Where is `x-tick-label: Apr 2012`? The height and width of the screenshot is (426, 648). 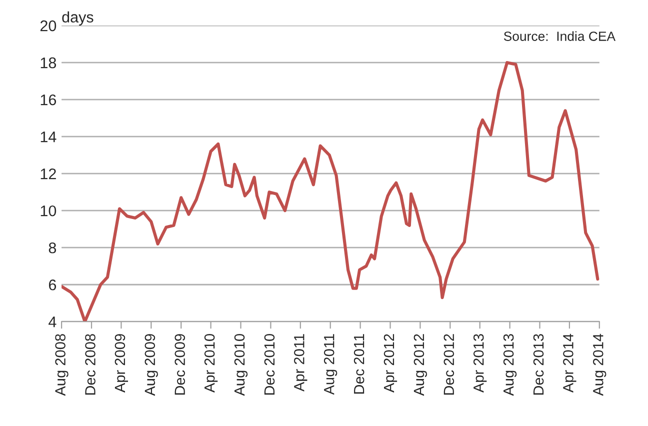 x-tick-label: Apr 2012 is located at coordinates (391, 363).